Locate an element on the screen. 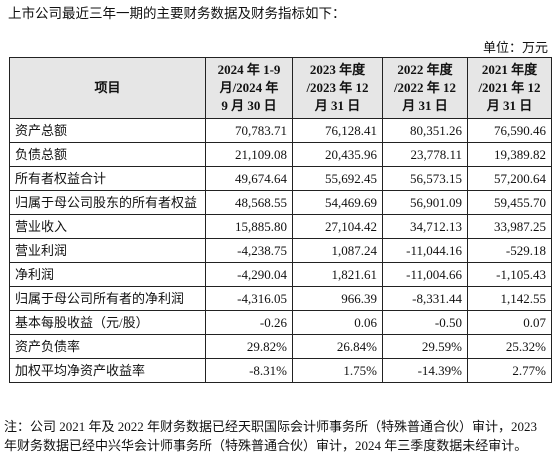 The height and width of the screenshot is (475, 554). row-label: 基本每股收益（元/股） is located at coordinates (107, 322).